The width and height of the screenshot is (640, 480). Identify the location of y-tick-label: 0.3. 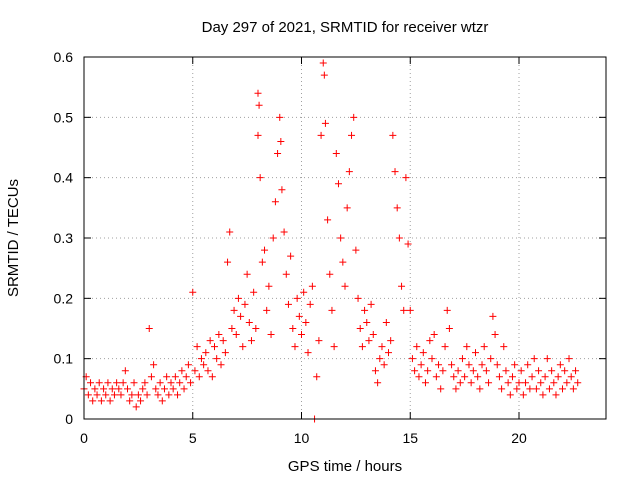
(64, 238).